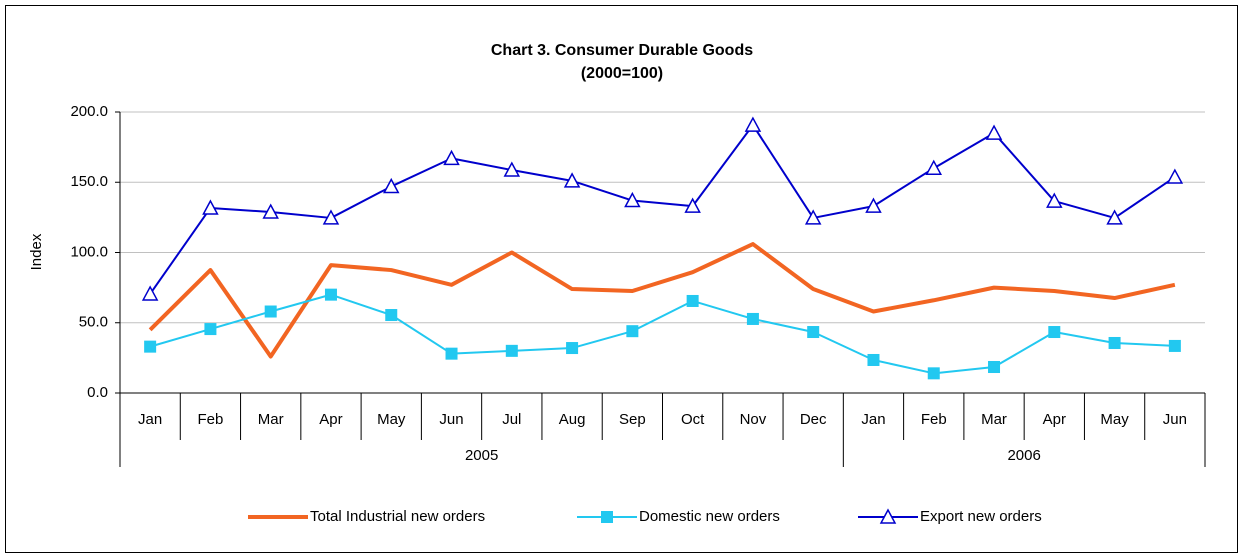  Describe the element at coordinates (481, 455) in the screenshot. I see `x-group-label: 2005` at that location.